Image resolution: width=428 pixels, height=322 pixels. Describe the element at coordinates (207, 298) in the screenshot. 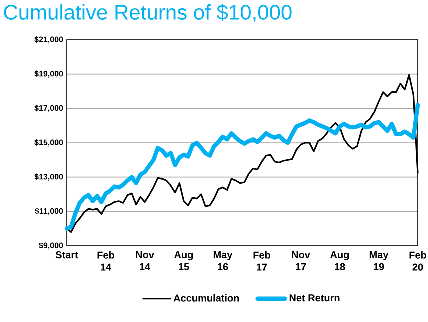

I see `legend-label: Accumulation` at that location.